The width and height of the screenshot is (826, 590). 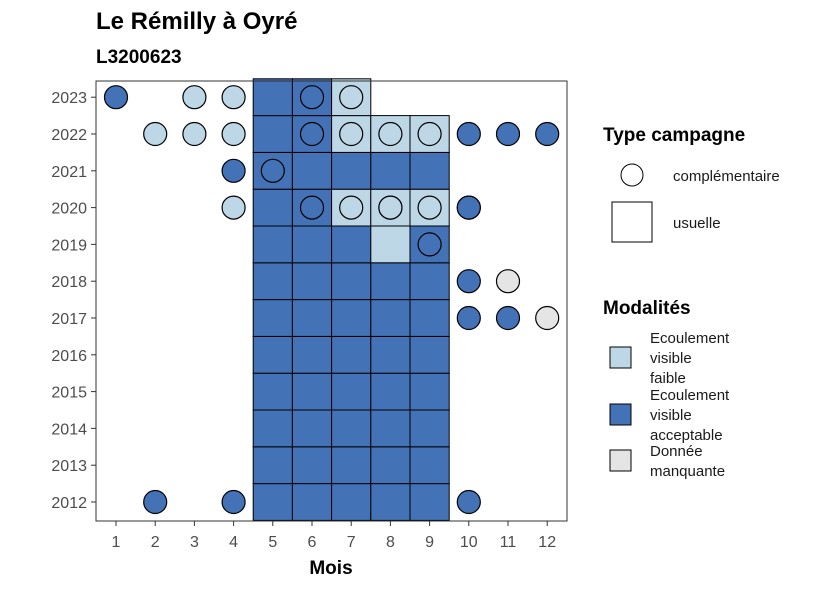 What do you see at coordinates (69, 245) in the screenshot?
I see `y-tick-label: 2019` at bounding box center [69, 245].